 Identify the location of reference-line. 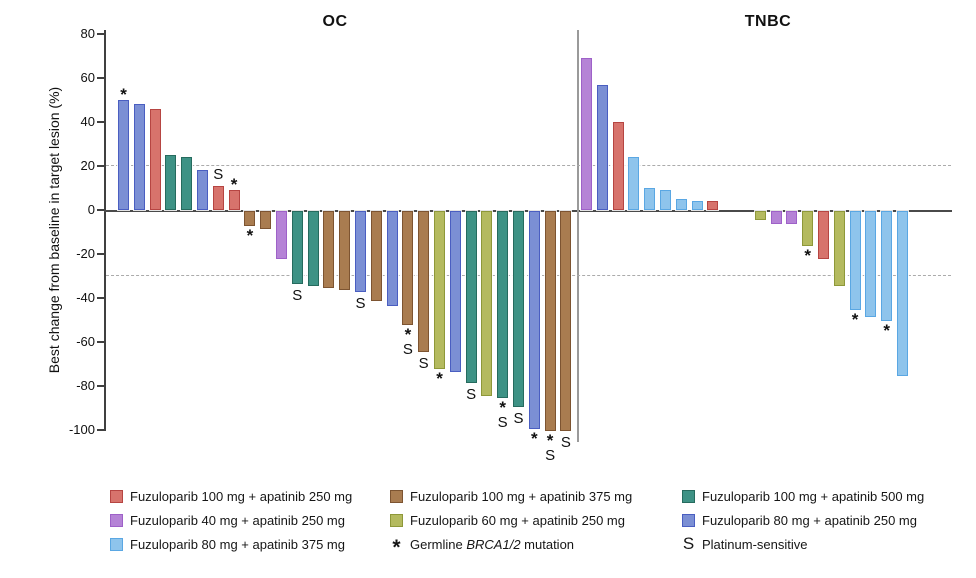
(528, 276).